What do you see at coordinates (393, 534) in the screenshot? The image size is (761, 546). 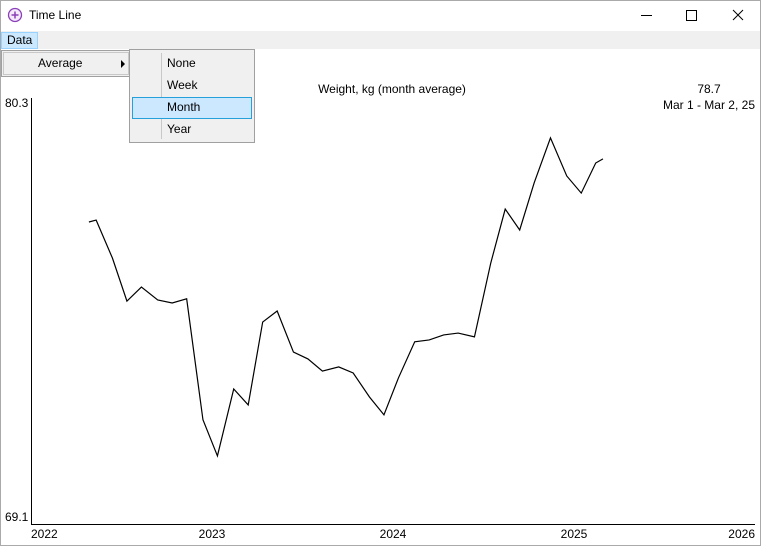 I see `x-tick-label: 2024` at bounding box center [393, 534].